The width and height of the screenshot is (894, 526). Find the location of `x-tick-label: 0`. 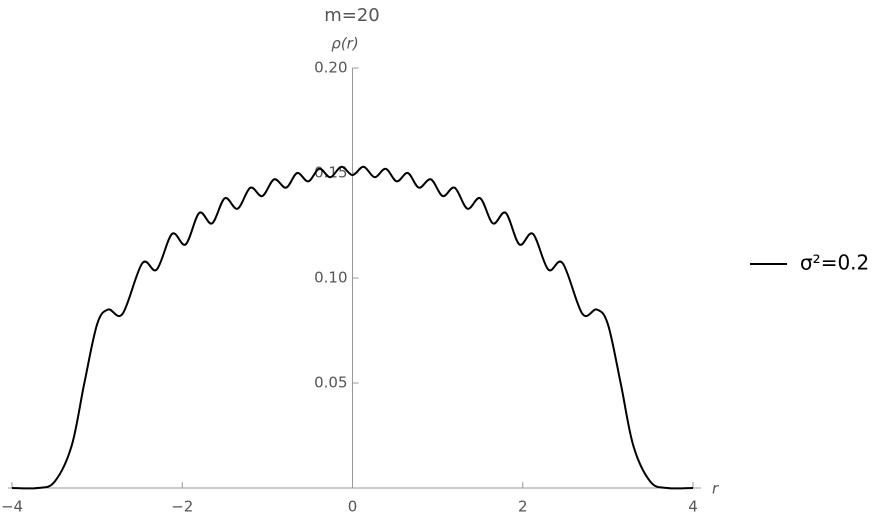

x-tick-label: 0 is located at coordinates (353, 507).